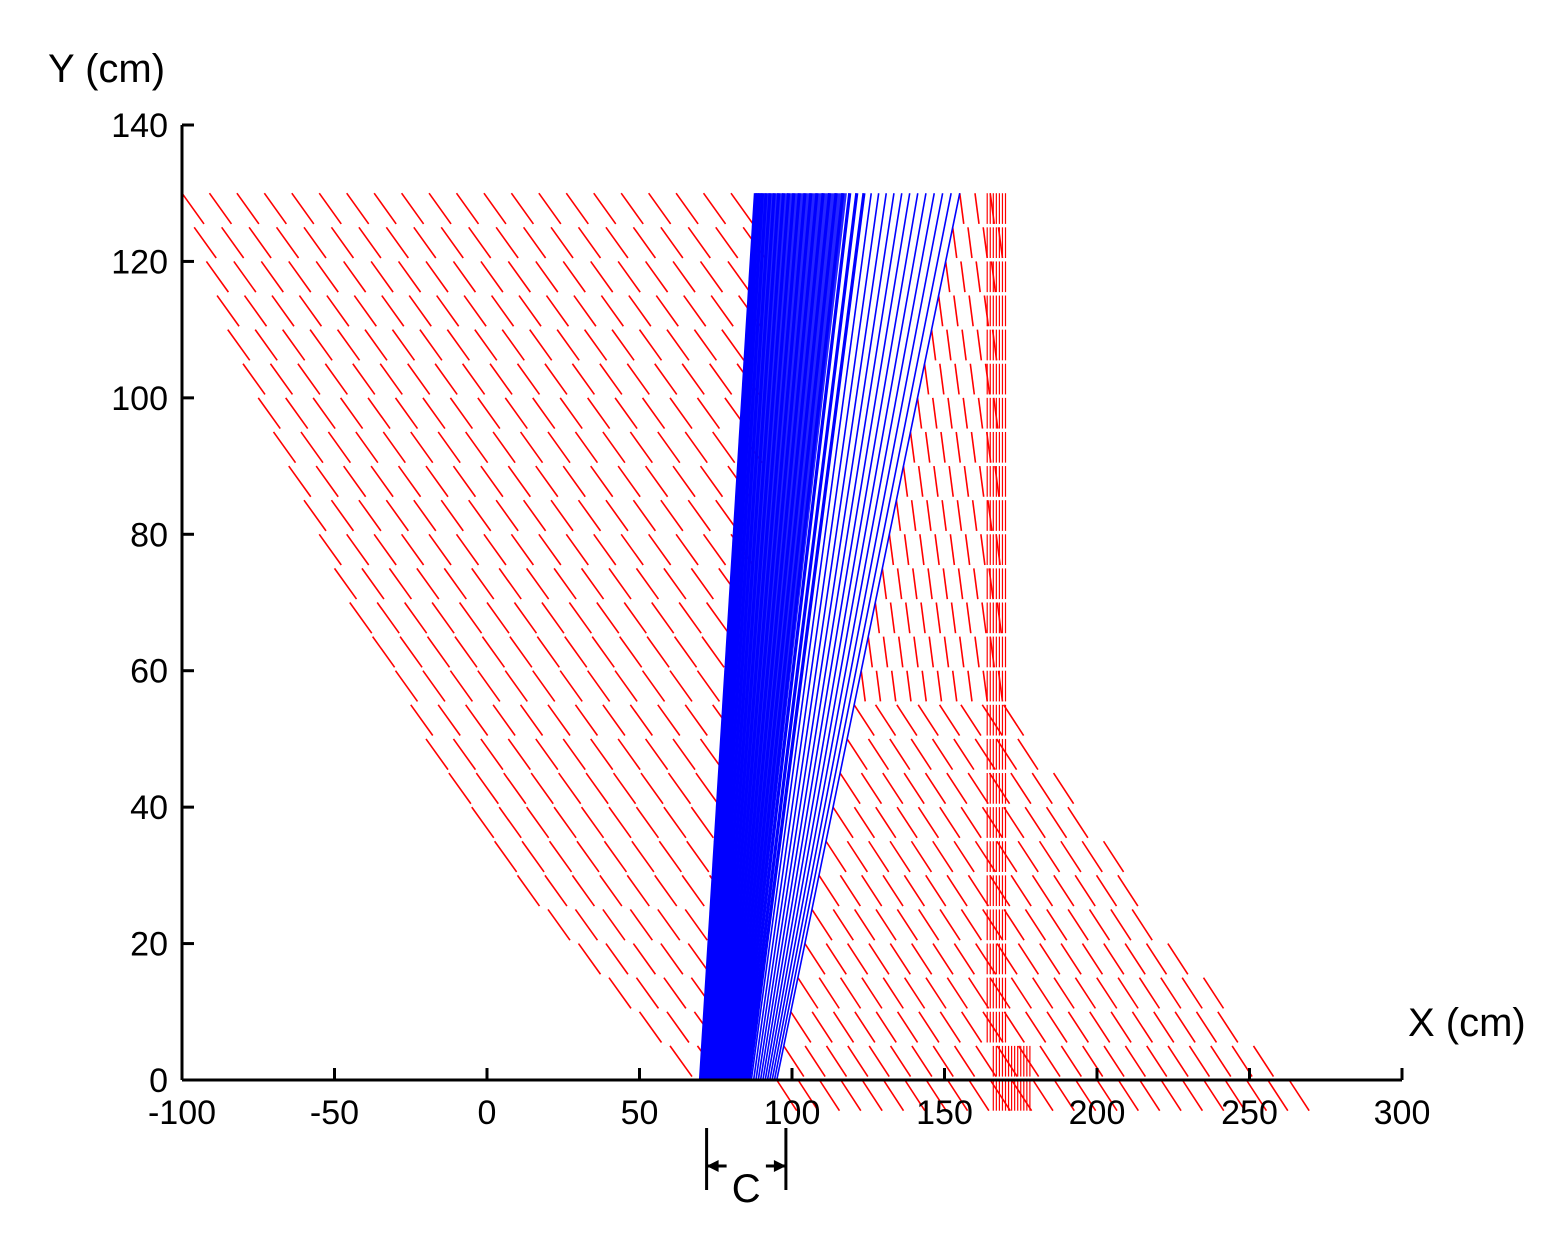 Image resolution: width=1567 pixels, height=1244 pixels. I want to click on y-tick-label: 100, so click(139, 399).